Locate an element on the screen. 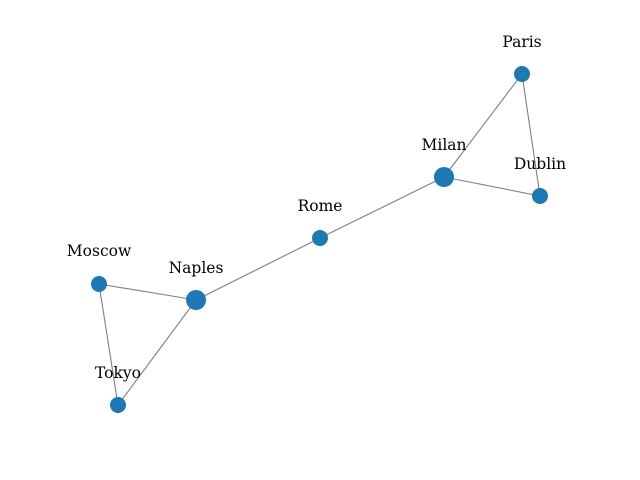 The width and height of the screenshot is (640, 480). node-label-rome: Rome is located at coordinates (320, 206).